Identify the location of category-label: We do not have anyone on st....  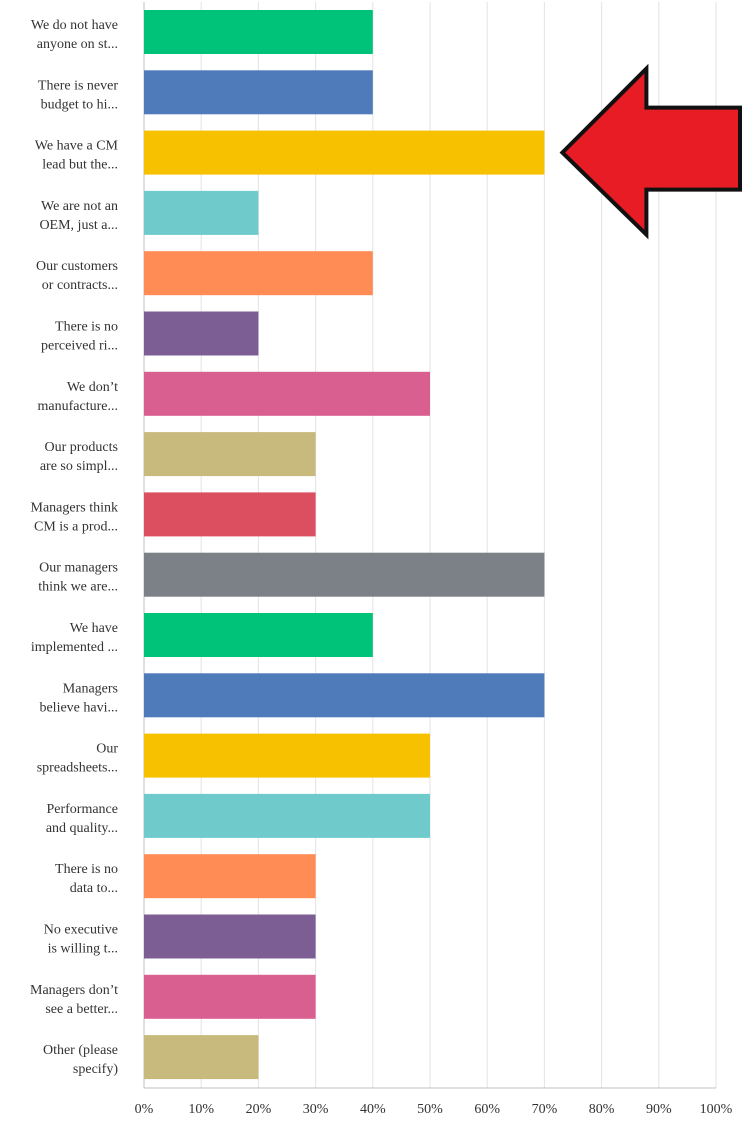
(74, 35).